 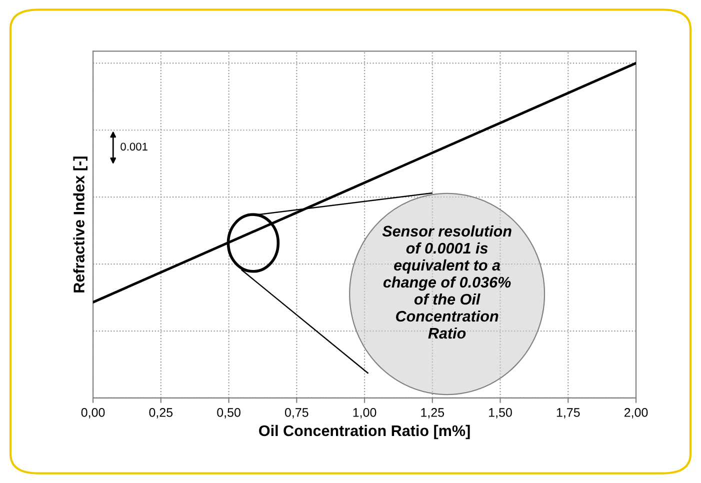 What do you see at coordinates (636, 413) in the screenshot?
I see `x-tick-label: 2,00` at bounding box center [636, 413].